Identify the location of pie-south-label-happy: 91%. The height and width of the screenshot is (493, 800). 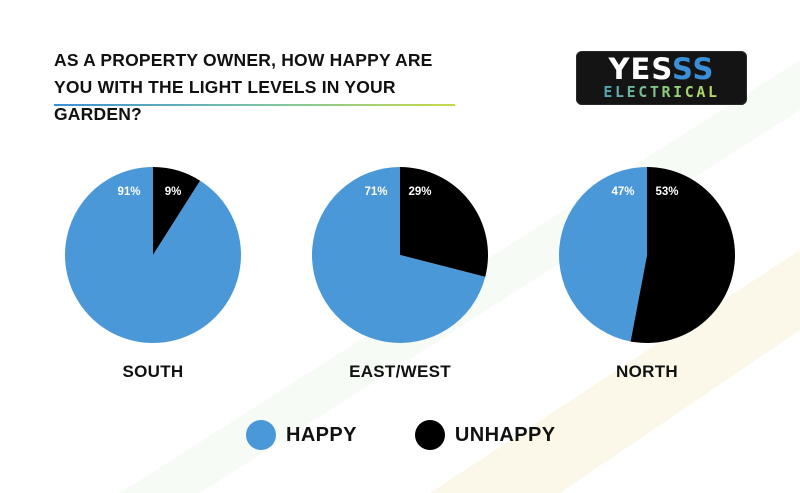
(128, 192).